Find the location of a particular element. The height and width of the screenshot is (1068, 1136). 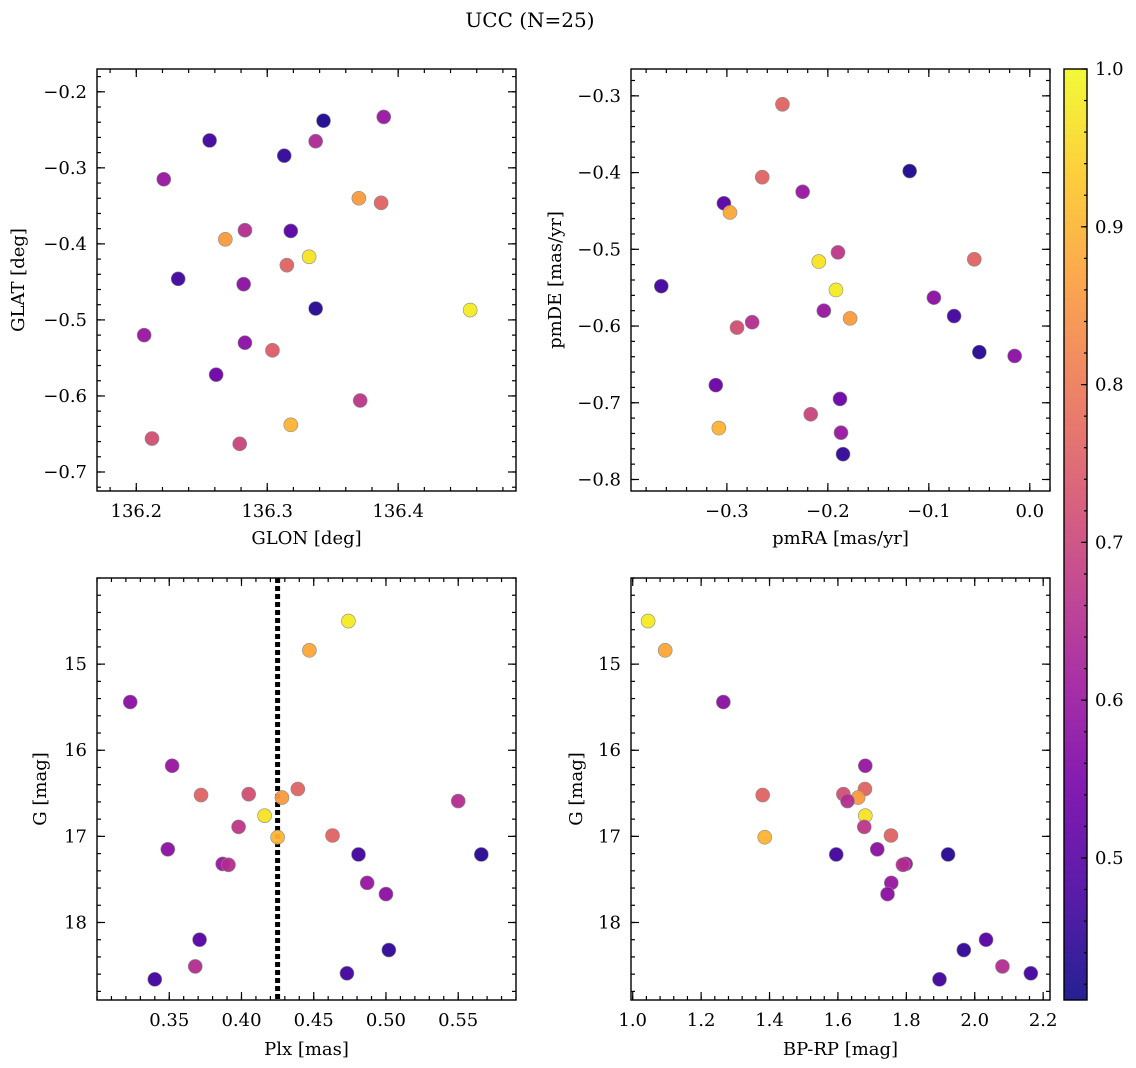

x-tick-label: 1.4 is located at coordinates (769, 1020).